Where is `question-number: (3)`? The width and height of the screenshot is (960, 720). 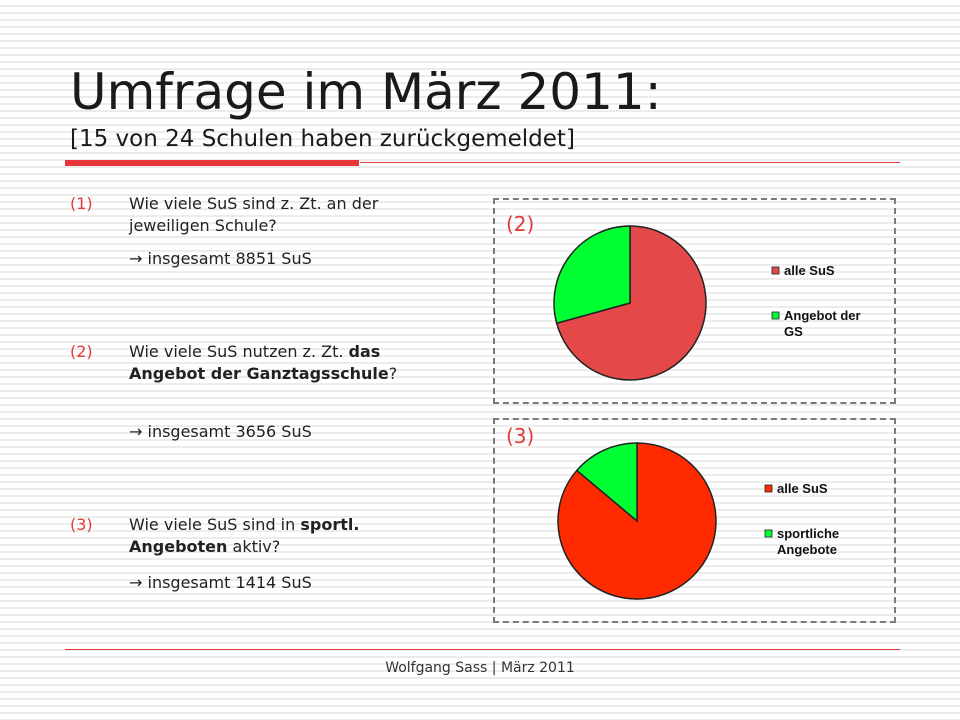 question-number: (3) is located at coordinates (81, 524).